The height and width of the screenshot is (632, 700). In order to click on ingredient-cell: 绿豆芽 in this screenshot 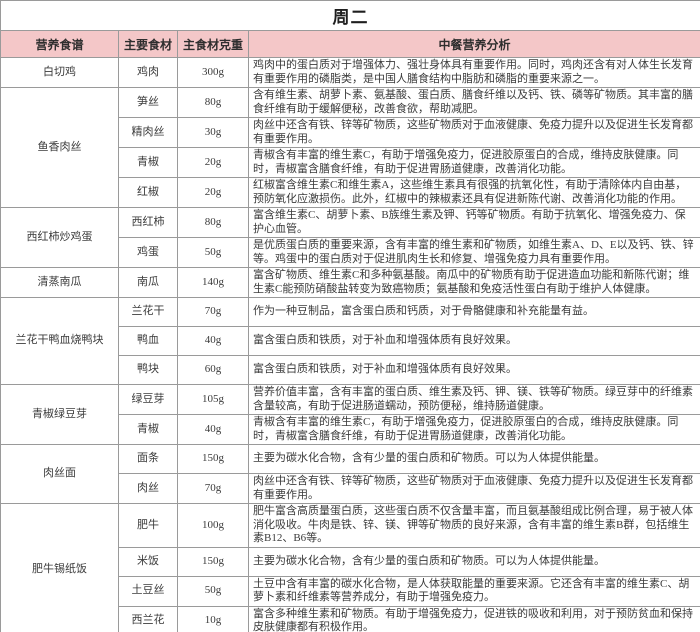, I will do `click(148, 399)`.